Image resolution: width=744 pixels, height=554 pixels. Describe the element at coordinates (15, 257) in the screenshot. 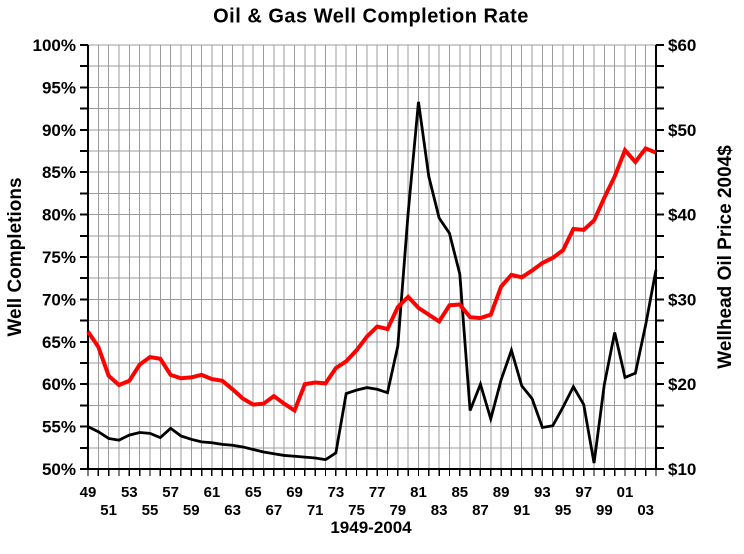

I see `y-left-axis-title: Well Completions` at that location.